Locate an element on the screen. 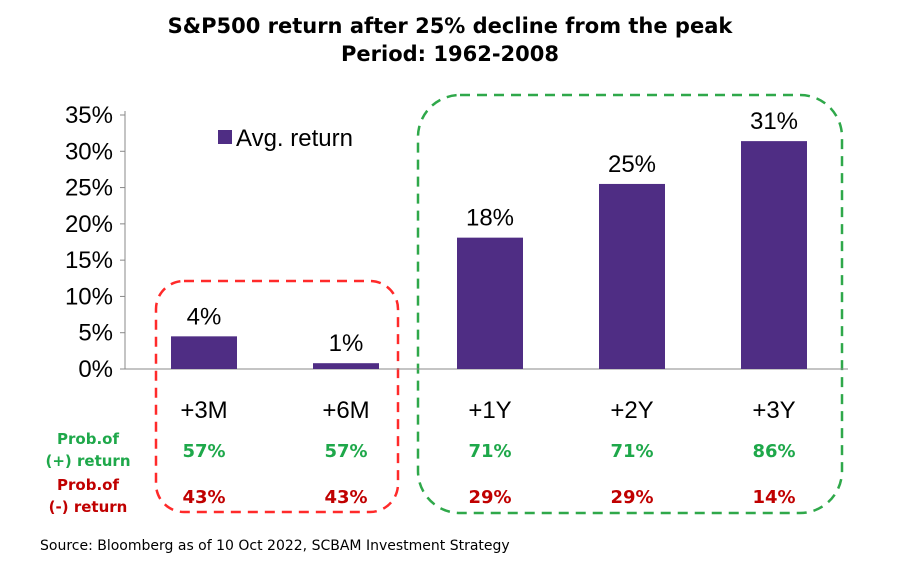  x-category-label: +3M is located at coordinates (203, 410).